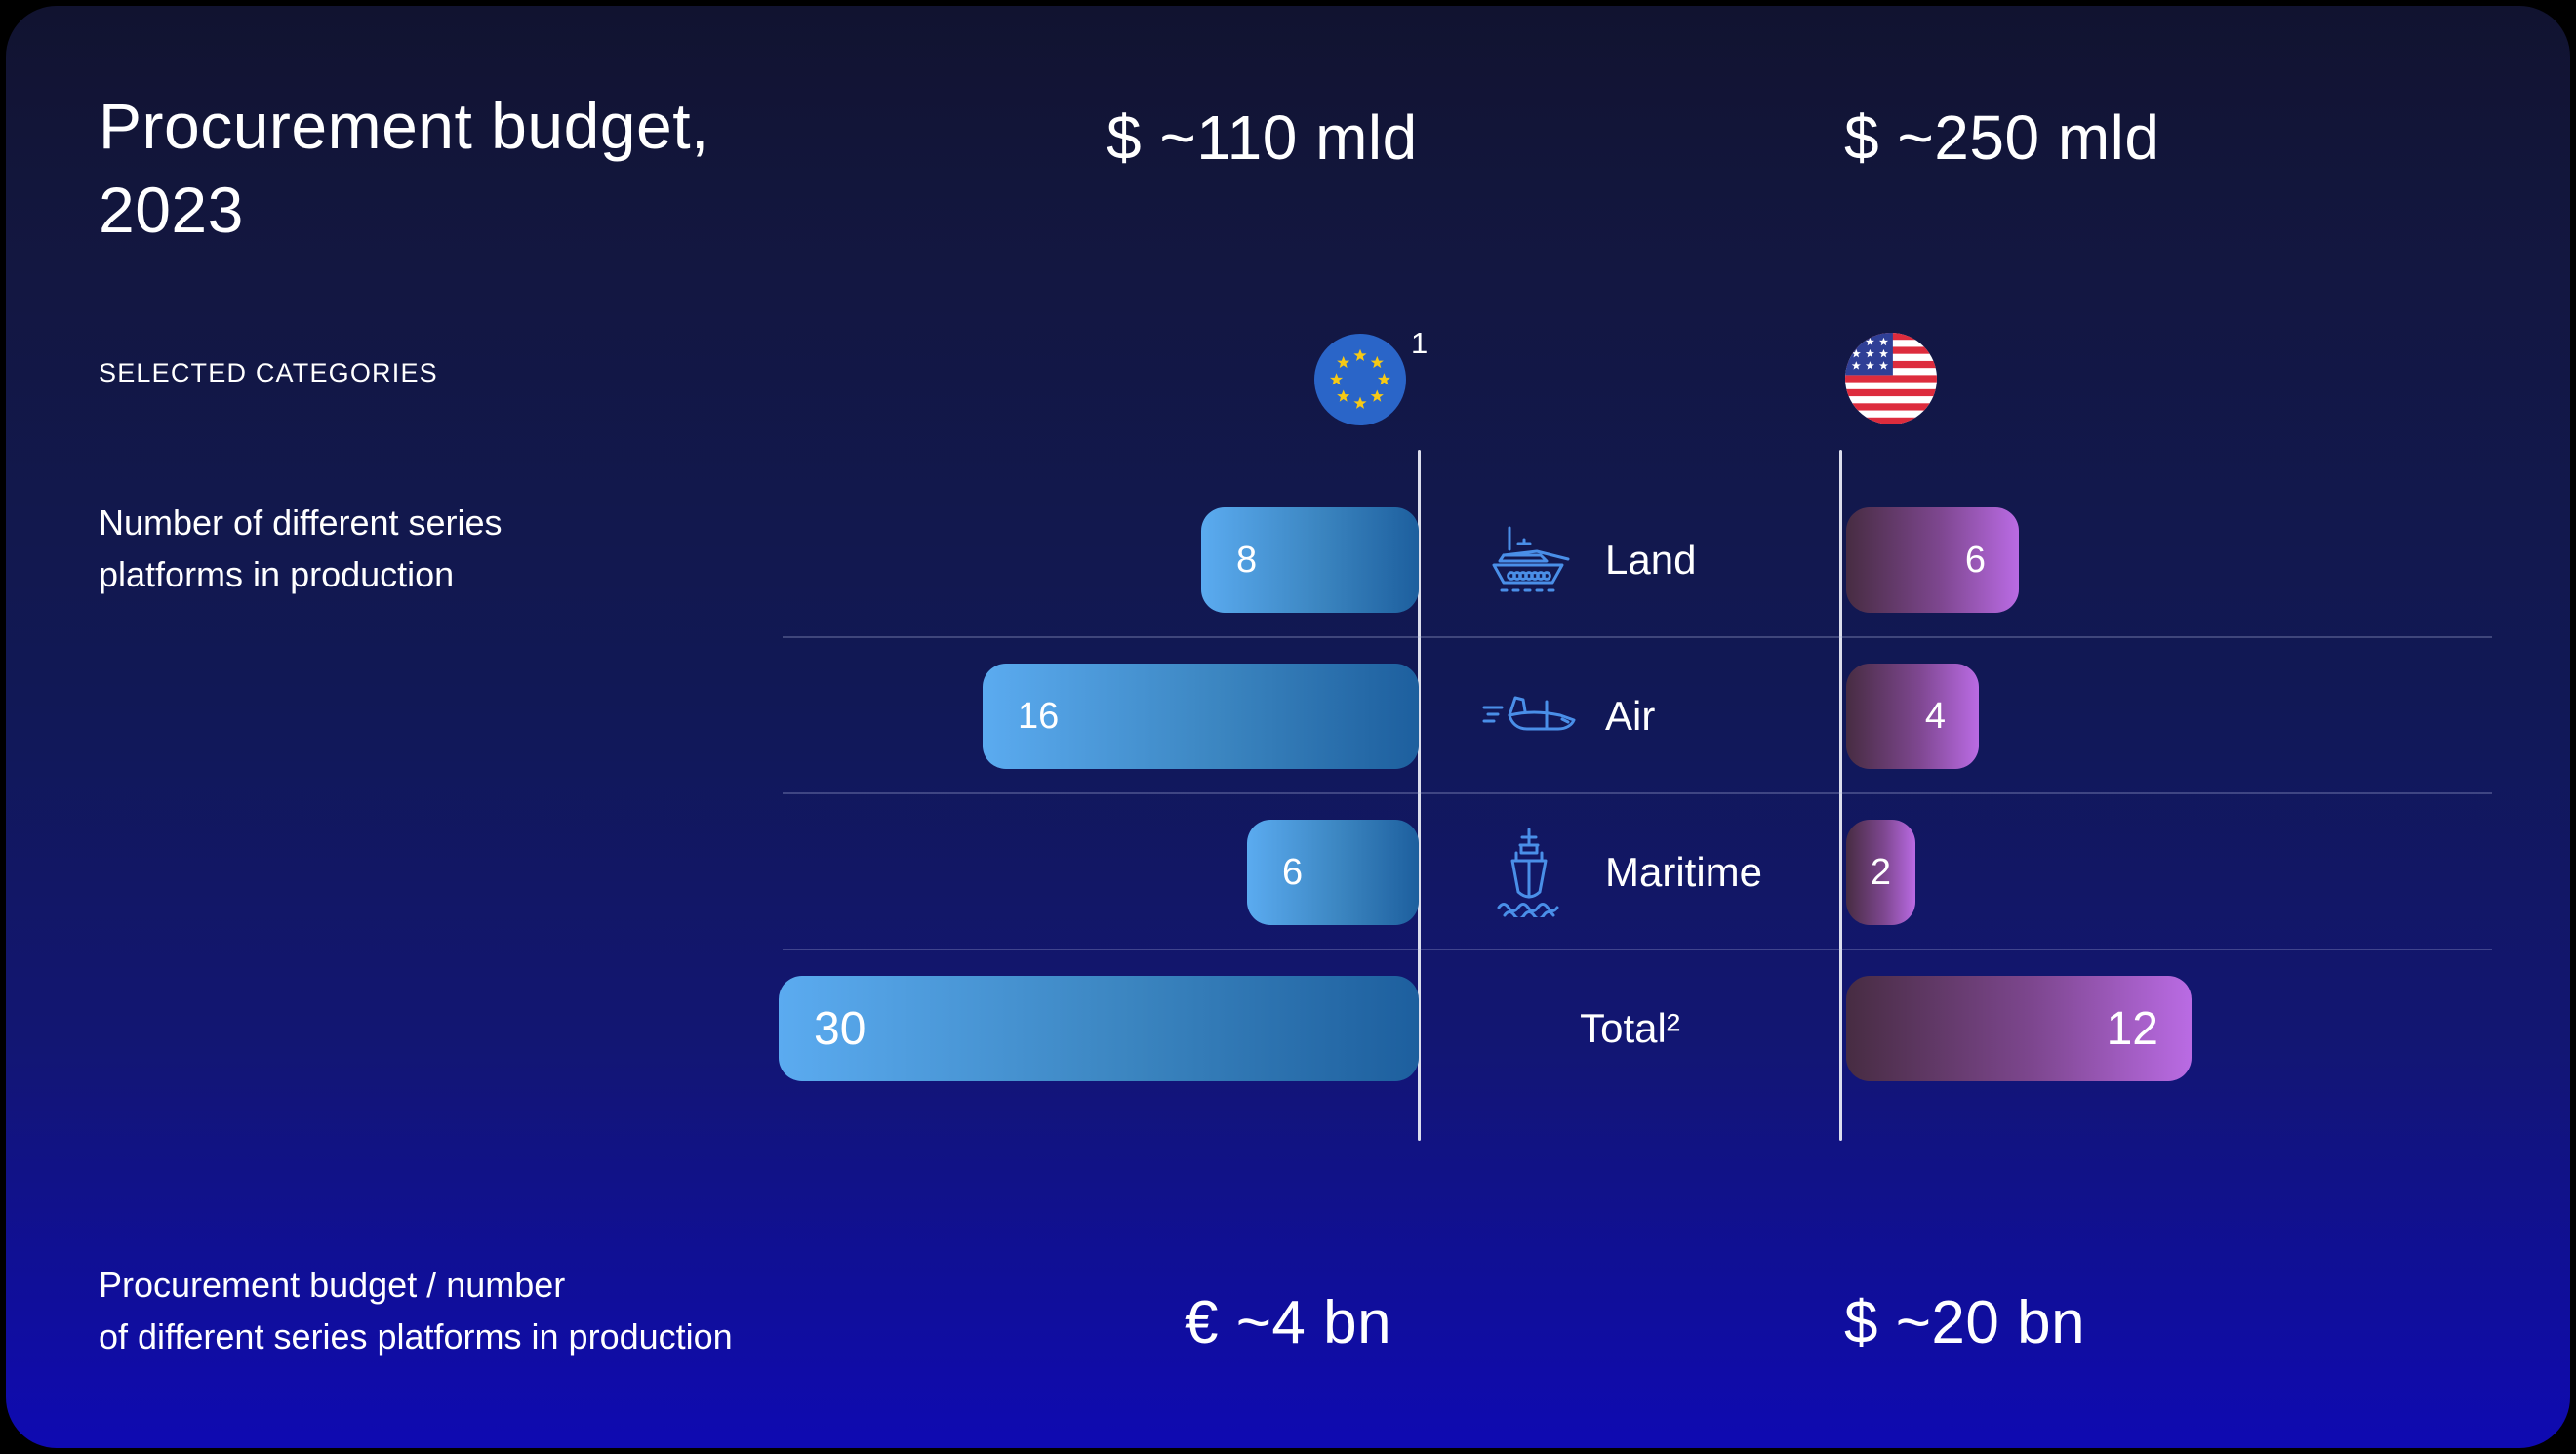 The width and height of the screenshot is (2576, 1454). I want to click on eu-bar: 6, so click(1333, 872).